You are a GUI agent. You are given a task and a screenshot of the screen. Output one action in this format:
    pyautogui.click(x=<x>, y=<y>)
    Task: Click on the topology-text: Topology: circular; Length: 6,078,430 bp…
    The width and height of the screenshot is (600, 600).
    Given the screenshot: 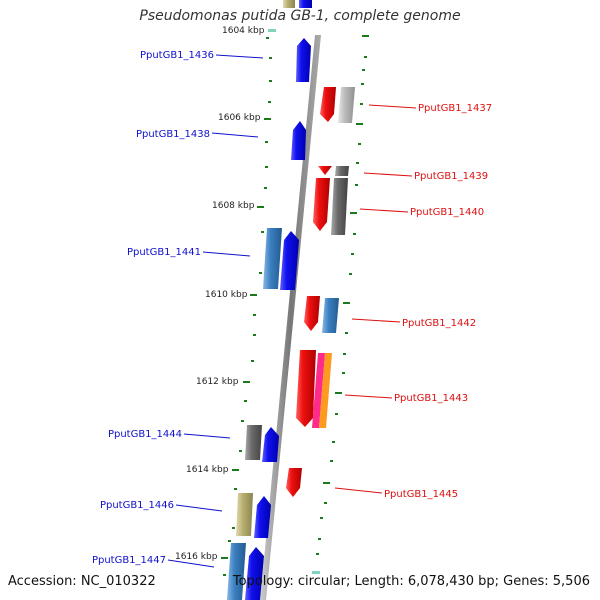 What is the action you would take?
    pyautogui.click(x=411, y=581)
    